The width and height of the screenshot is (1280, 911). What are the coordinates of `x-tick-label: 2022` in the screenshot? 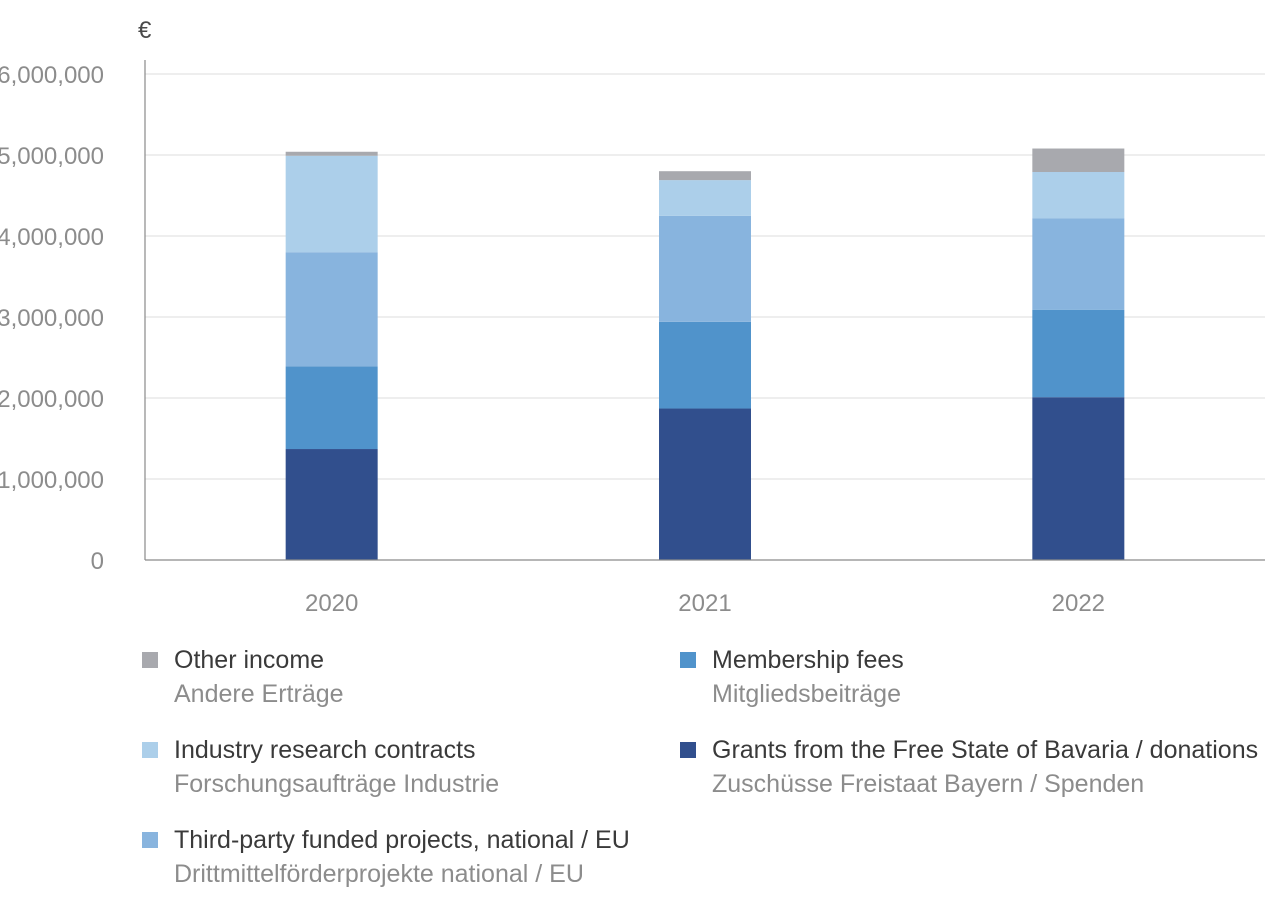 It's located at (1078, 603).